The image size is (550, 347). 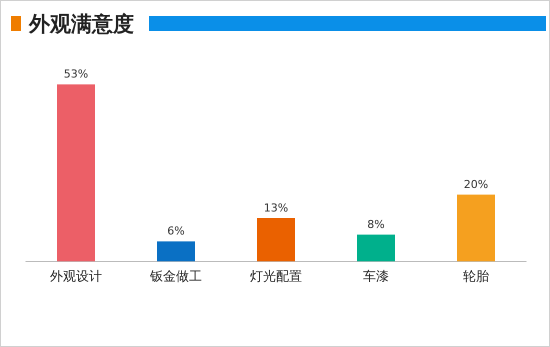 What do you see at coordinates (81, 24) in the screenshot?
I see `chart-title: 外观满意度` at bounding box center [81, 24].